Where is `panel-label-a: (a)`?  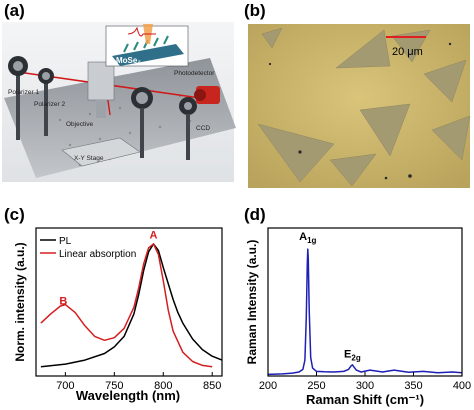 panel-label-a: (a) is located at coordinates (14, 10).